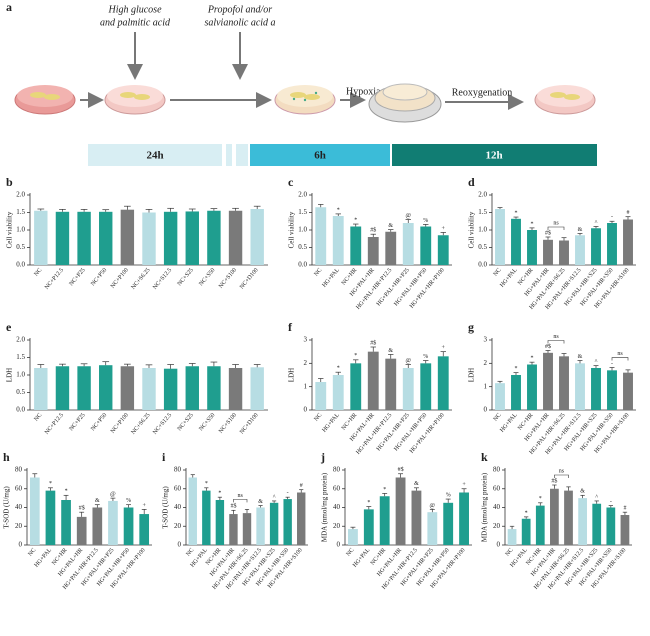  I want to click on period-label: 6h, so click(320, 156).